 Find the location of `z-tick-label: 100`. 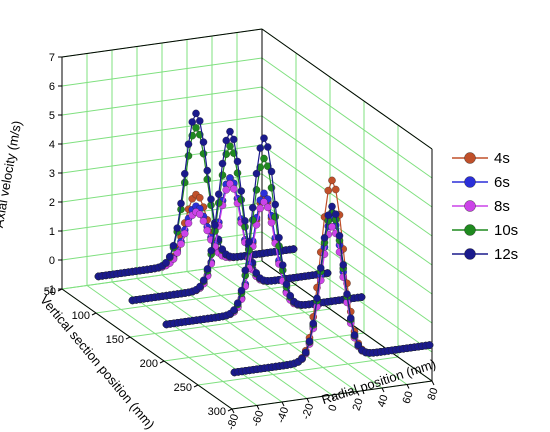

z-tick-label: 100 is located at coordinates (81, 316).